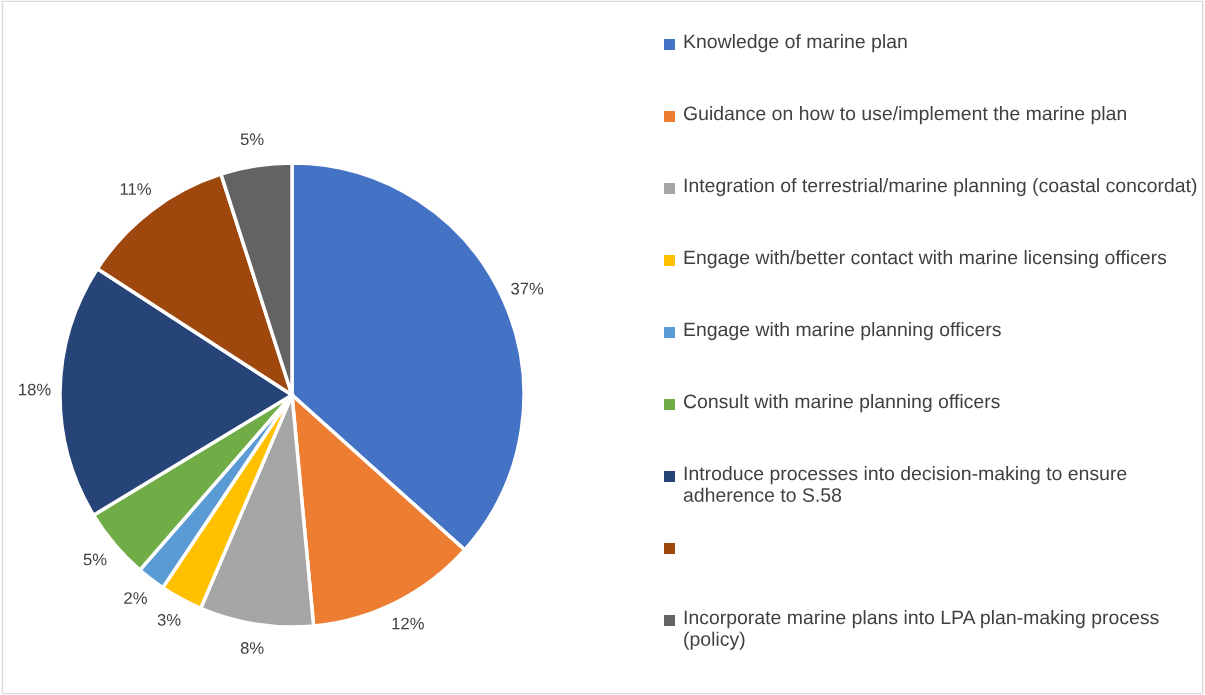 The image size is (1205, 695). Describe the element at coordinates (841, 403) in the screenshot. I see `legend-label: Consult with marine planning officers` at that location.